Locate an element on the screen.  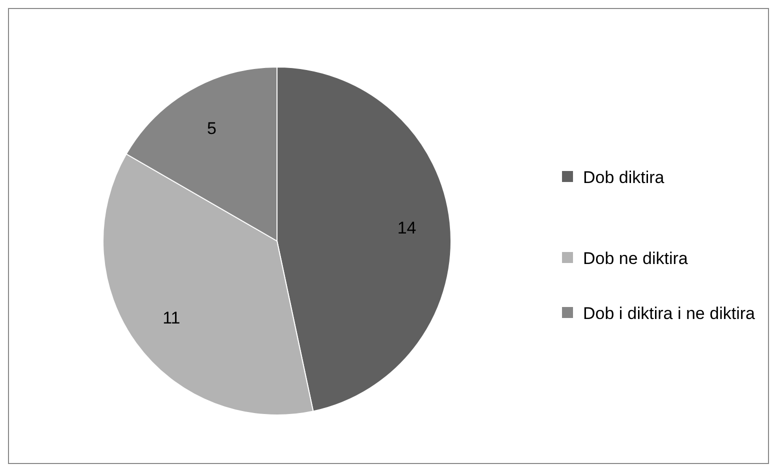
legend-label: Dob ne diktira is located at coordinates (635, 258).